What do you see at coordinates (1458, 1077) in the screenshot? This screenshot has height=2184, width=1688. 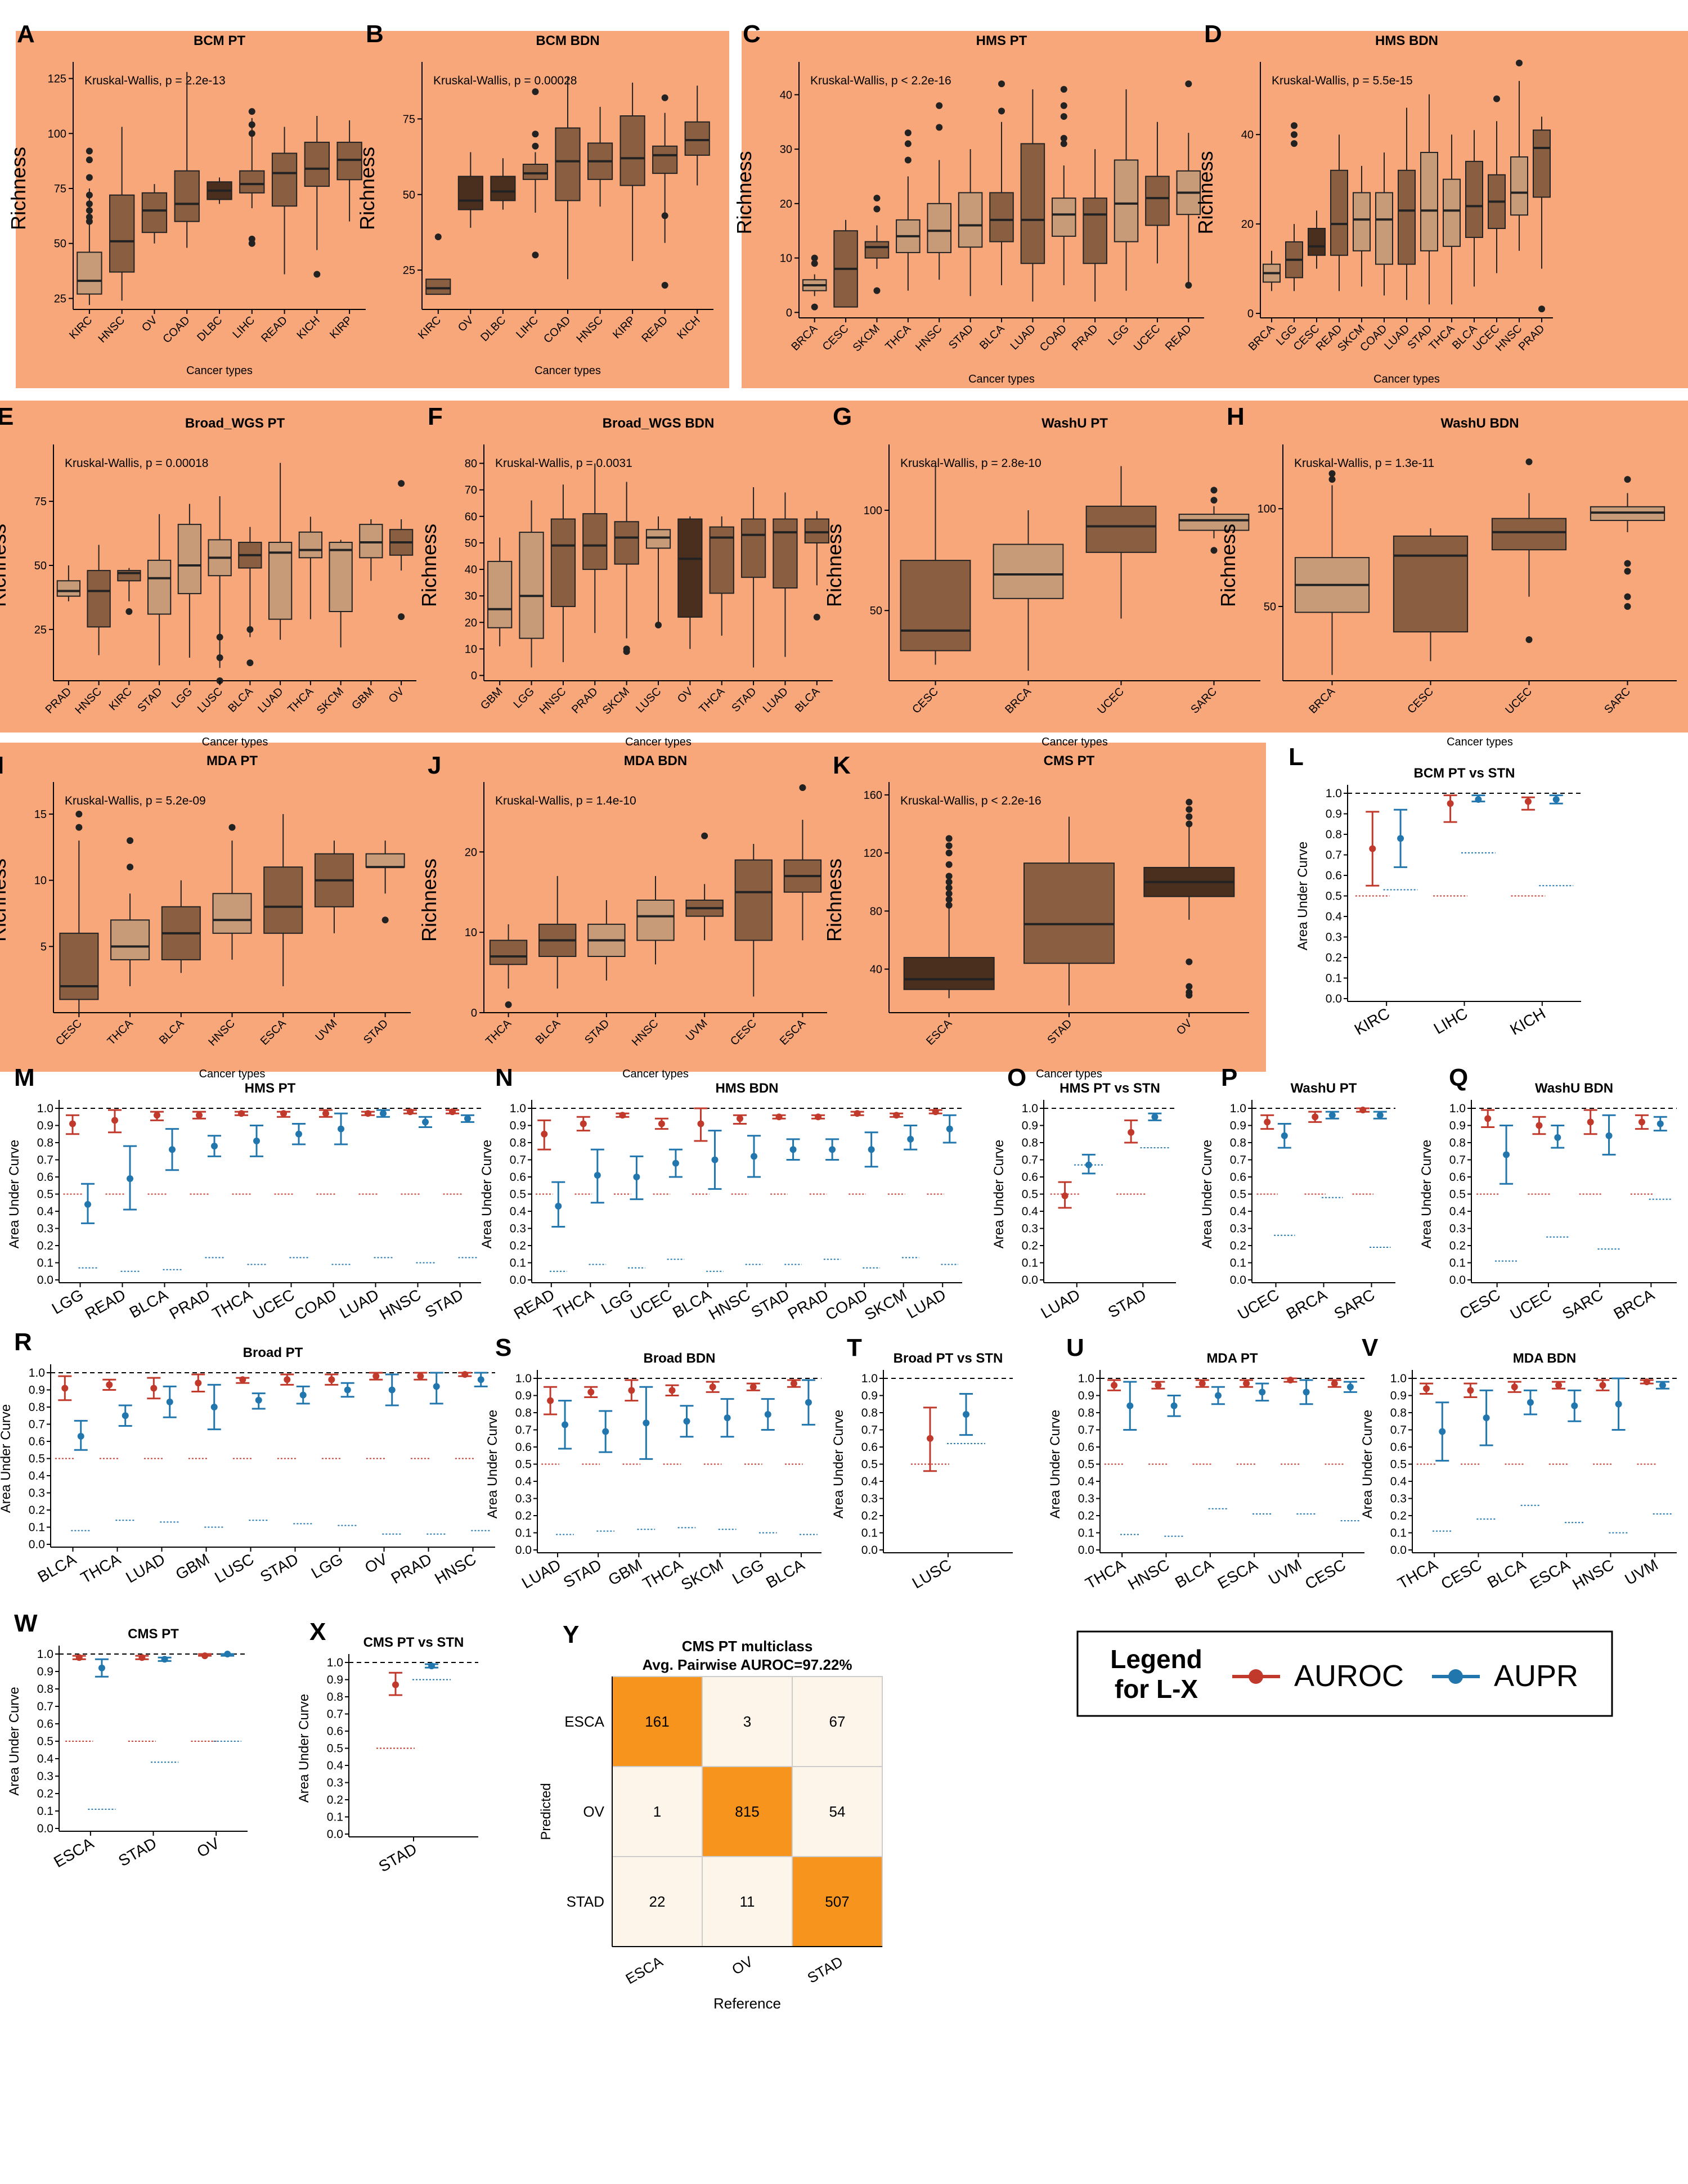 I see `panel-letter: Q` at bounding box center [1458, 1077].